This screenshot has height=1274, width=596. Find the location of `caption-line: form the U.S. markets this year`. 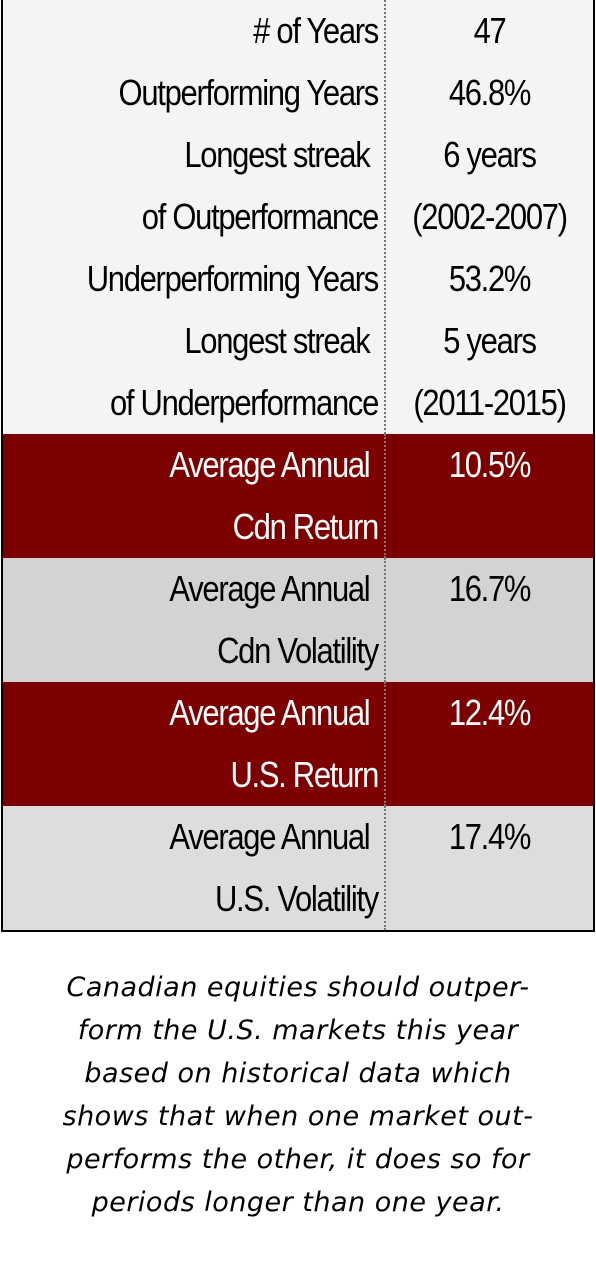

caption-line: form the U.S. markets this year is located at coordinates (298, 1030).